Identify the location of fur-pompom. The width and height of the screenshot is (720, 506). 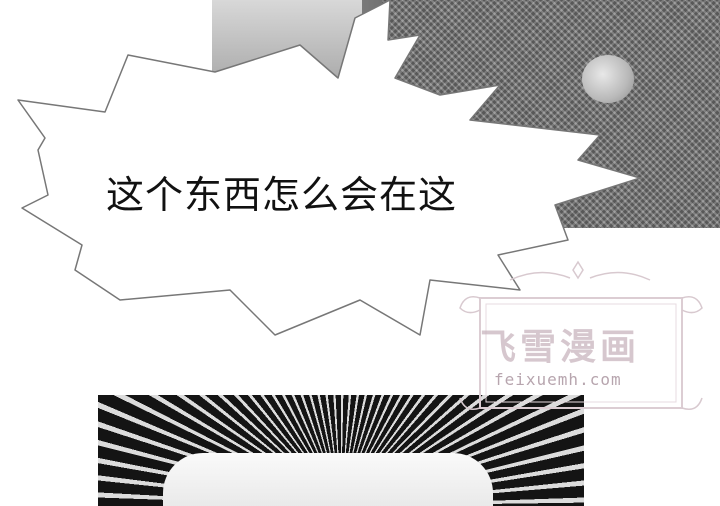
(608, 79).